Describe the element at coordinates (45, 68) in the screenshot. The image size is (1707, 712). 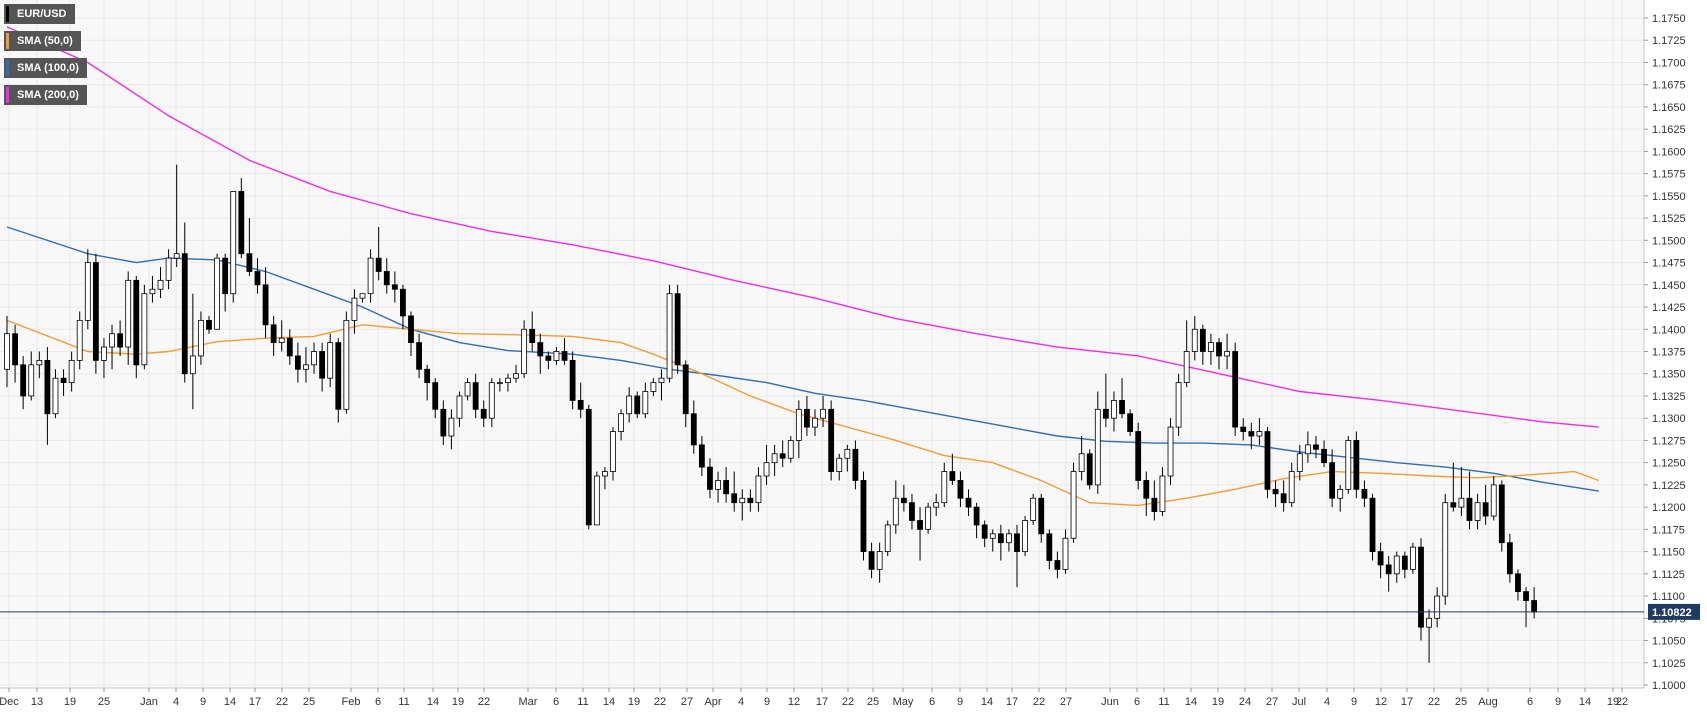
I see `legend-item-sma-100: SMA (100,0)` at that location.